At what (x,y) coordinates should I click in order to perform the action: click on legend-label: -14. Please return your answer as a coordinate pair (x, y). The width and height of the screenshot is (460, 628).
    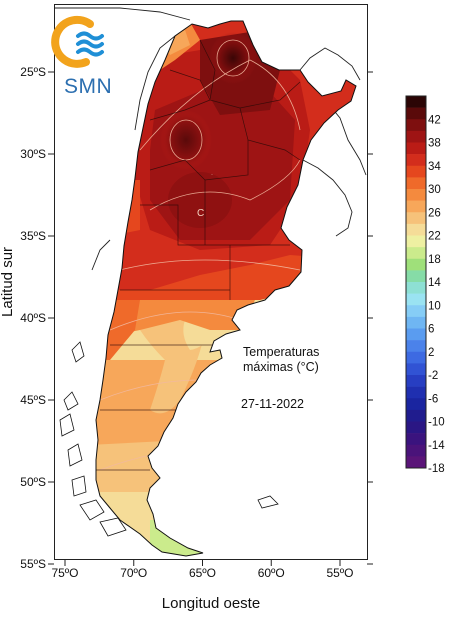
    Looking at the image, I should click on (436, 446).